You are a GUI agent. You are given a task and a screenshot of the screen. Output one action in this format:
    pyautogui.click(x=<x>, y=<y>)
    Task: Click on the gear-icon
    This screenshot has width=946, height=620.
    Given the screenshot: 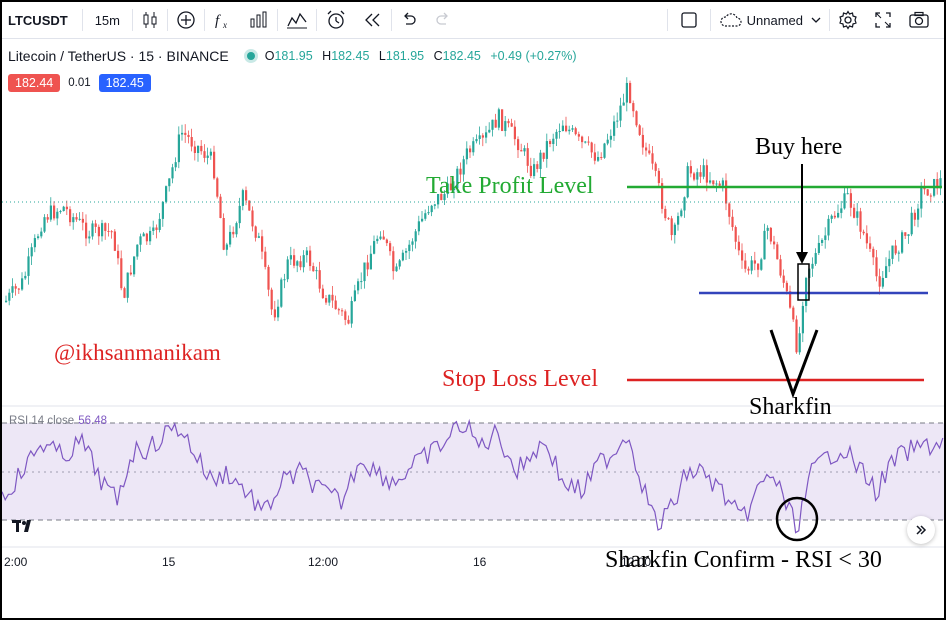 What is the action you would take?
    pyautogui.click(x=848, y=20)
    